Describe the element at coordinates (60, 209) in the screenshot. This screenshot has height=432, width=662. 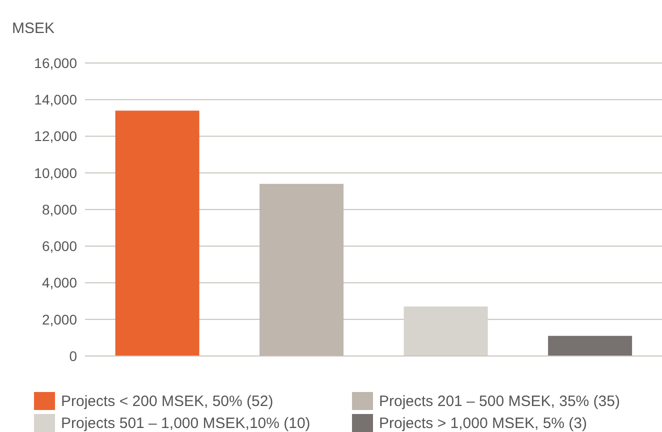
I see `y-tick-label: 8,000` at that location.